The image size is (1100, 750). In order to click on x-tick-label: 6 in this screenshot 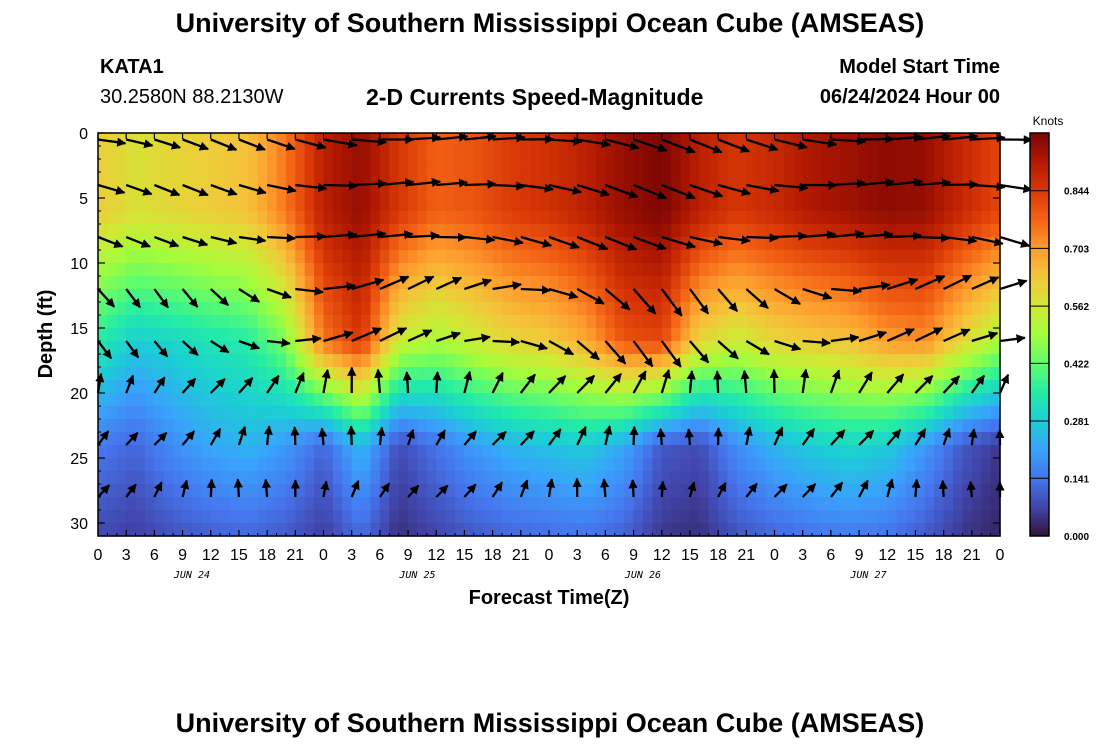, I will do `click(154, 555)`.